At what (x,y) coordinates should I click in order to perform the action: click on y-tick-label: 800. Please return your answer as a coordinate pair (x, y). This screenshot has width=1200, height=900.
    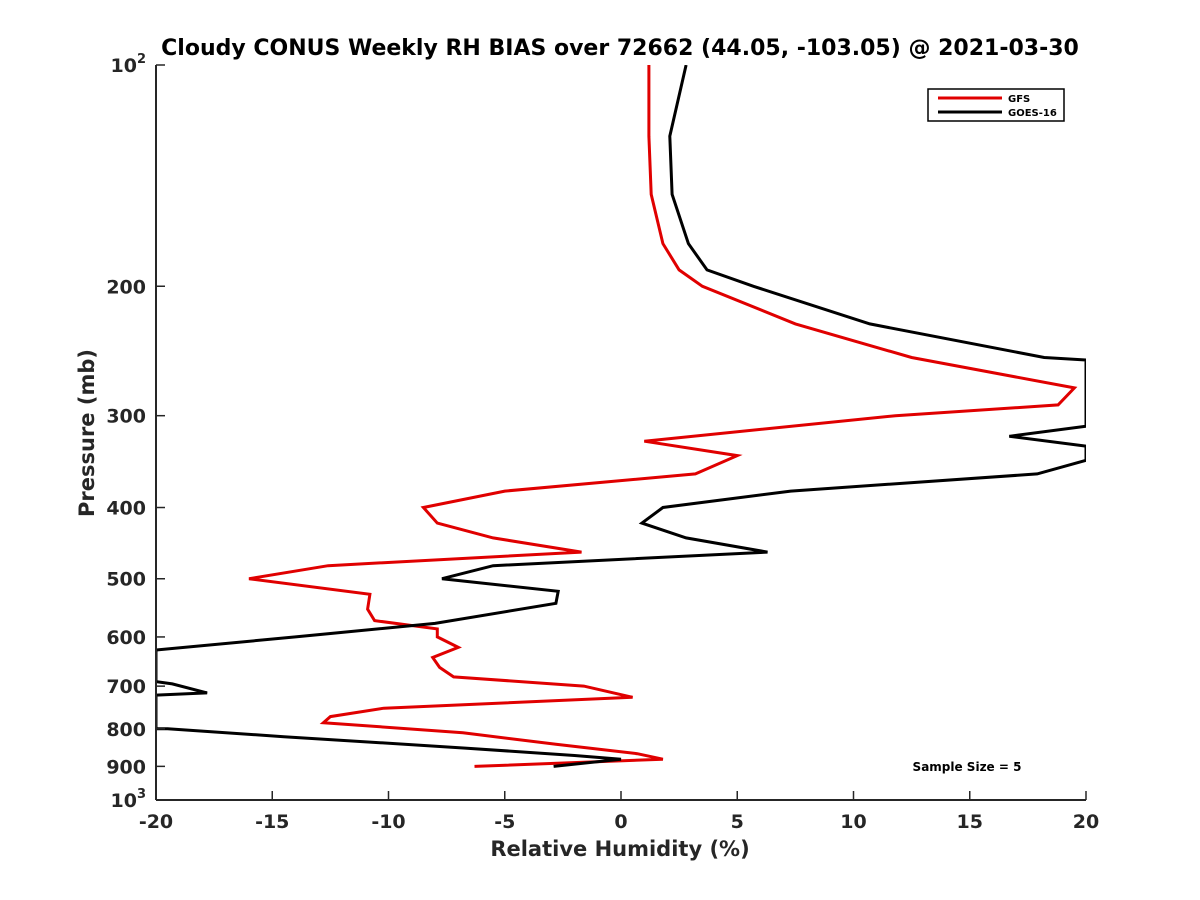
    Looking at the image, I should click on (126, 730).